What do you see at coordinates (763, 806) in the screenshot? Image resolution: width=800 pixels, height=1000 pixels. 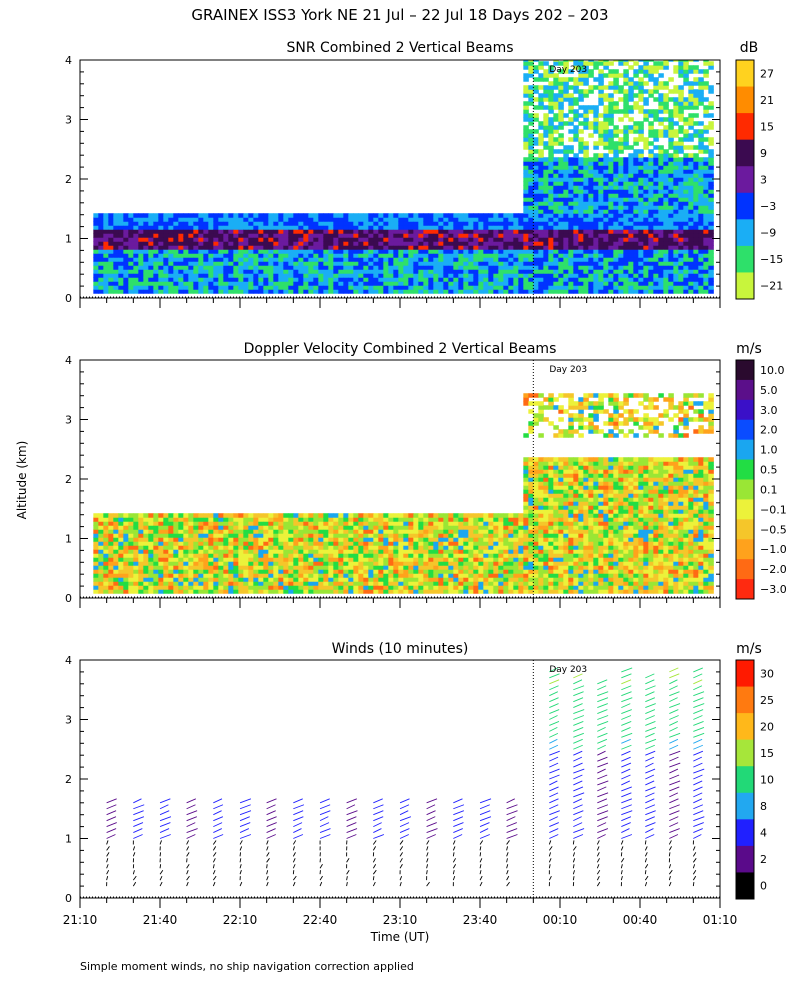 I see `colorbar-label: 8` at bounding box center [763, 806].